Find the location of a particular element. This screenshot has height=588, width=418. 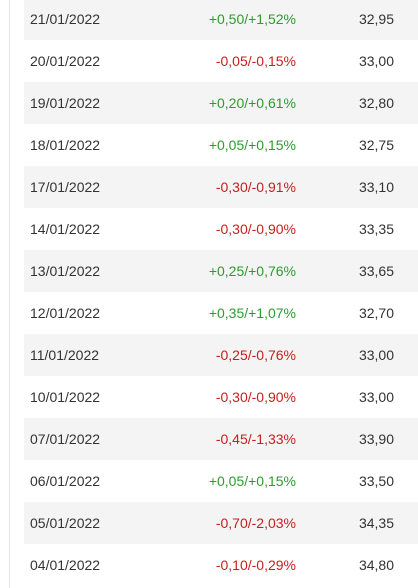

date-cell: 19/01/2022 is located at coordinates (90, 103).